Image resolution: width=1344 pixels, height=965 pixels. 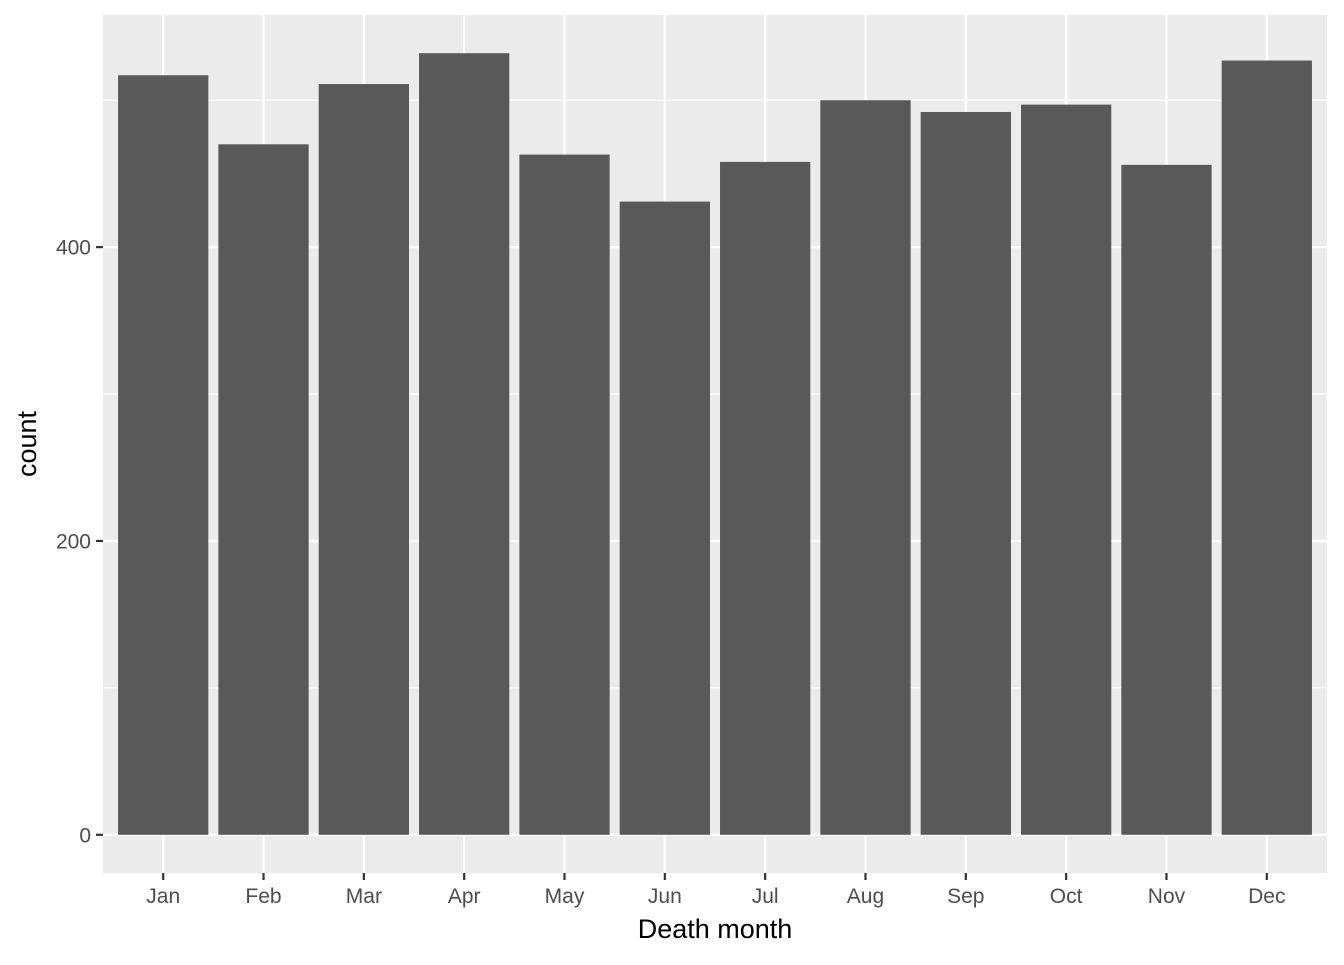 I want to click on bar-jul, so click(x=765, y=498).